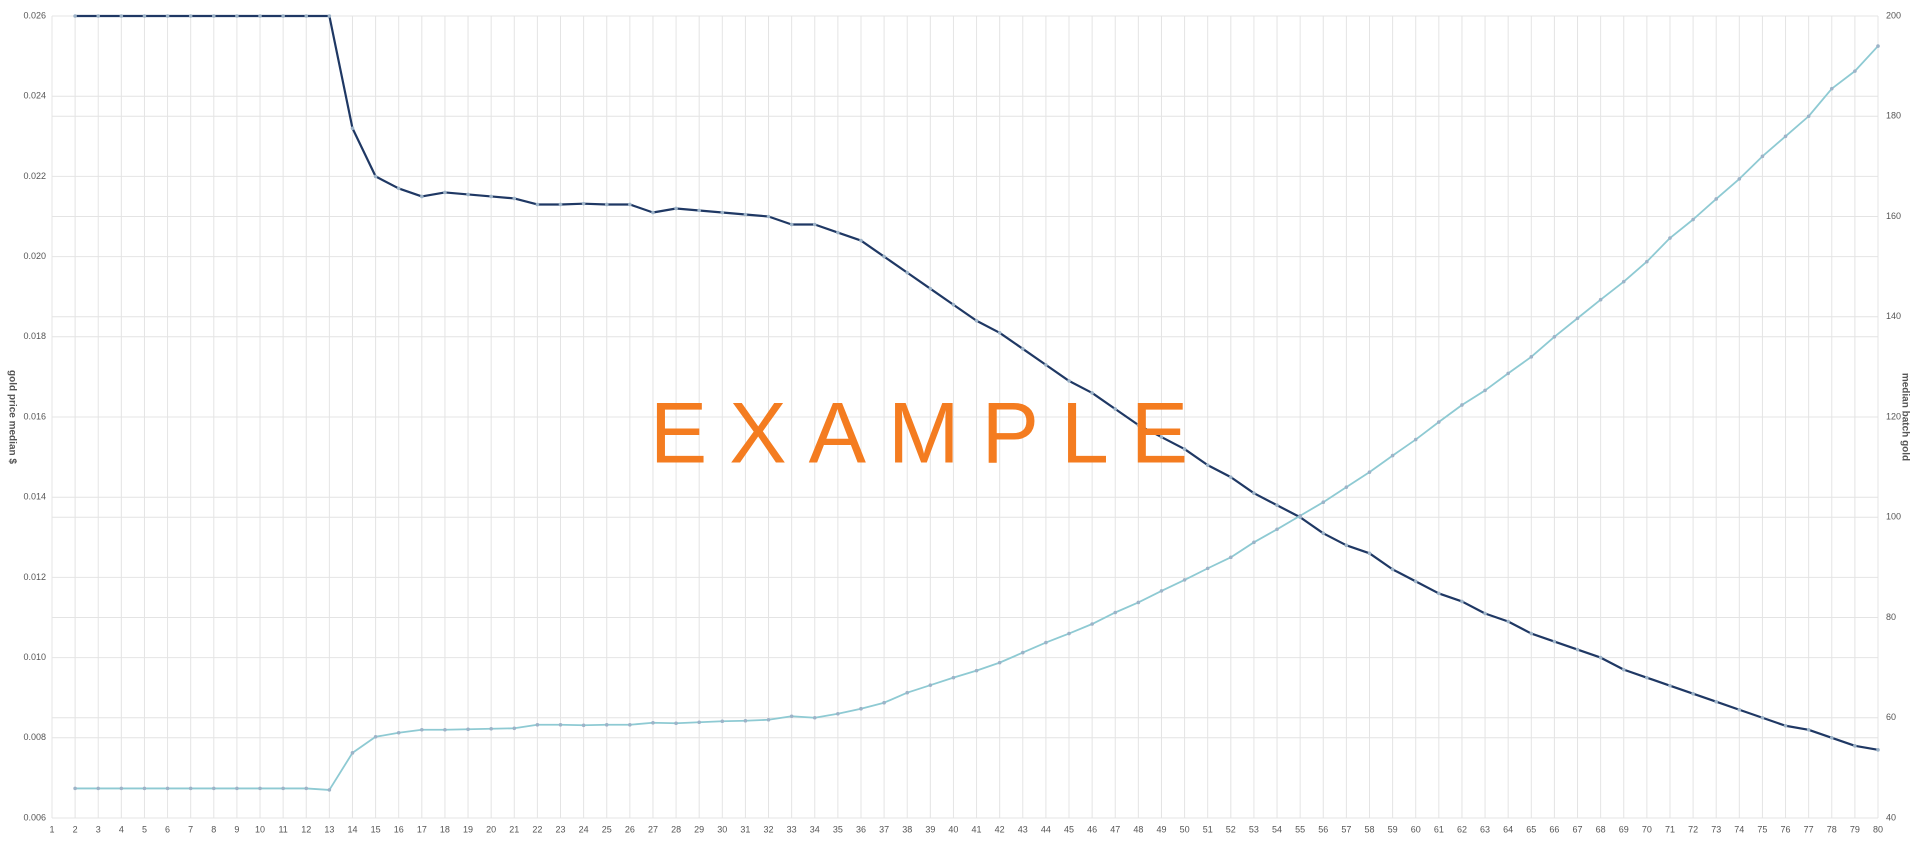 This screenshot has height=851, width=1917. Describe the element at coordinates (699, 829) in the screenshot. I see `x-tick-label: 29` at that location.